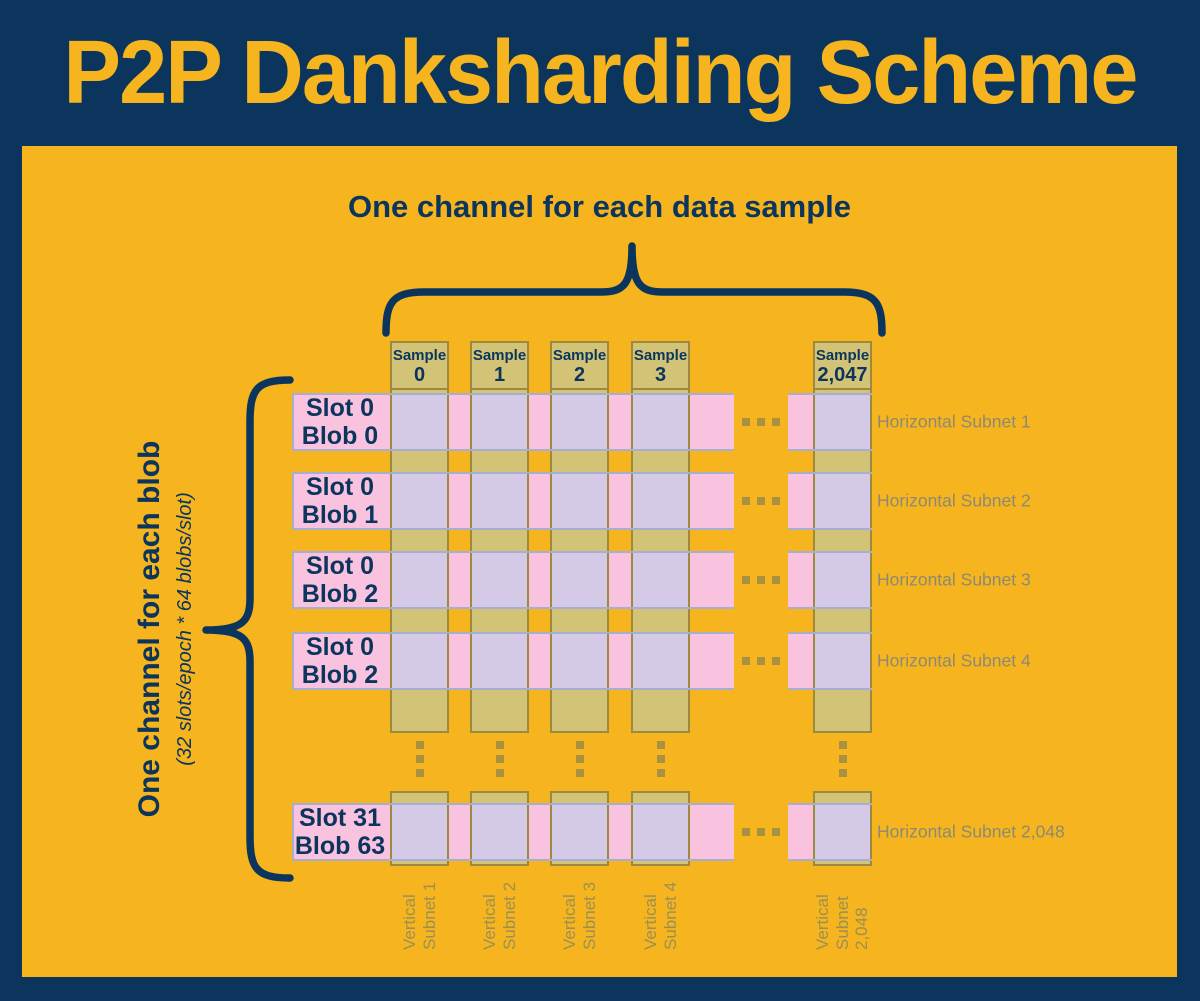 Image resolution: width=1200 pixels, height=1001 pixels. Describe the element at coordinates (419, 916) in the screenshot. I see `vertical-subnet-label: Vertical Subnet 1` at that location.